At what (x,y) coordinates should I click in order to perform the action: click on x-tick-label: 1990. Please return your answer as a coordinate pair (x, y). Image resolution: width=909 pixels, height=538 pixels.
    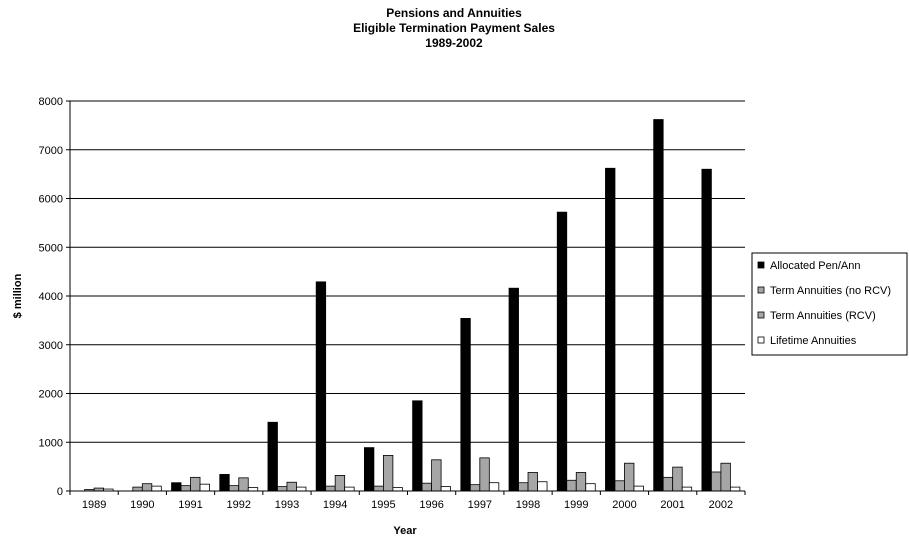
    Looking at the image, I should click on (142, 505).